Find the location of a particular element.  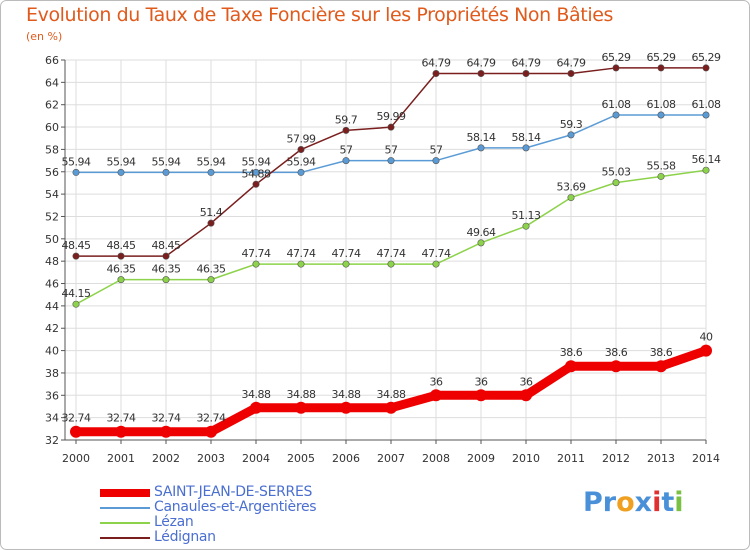

y-tick-label: 38 is located at coordinates (52, 373).